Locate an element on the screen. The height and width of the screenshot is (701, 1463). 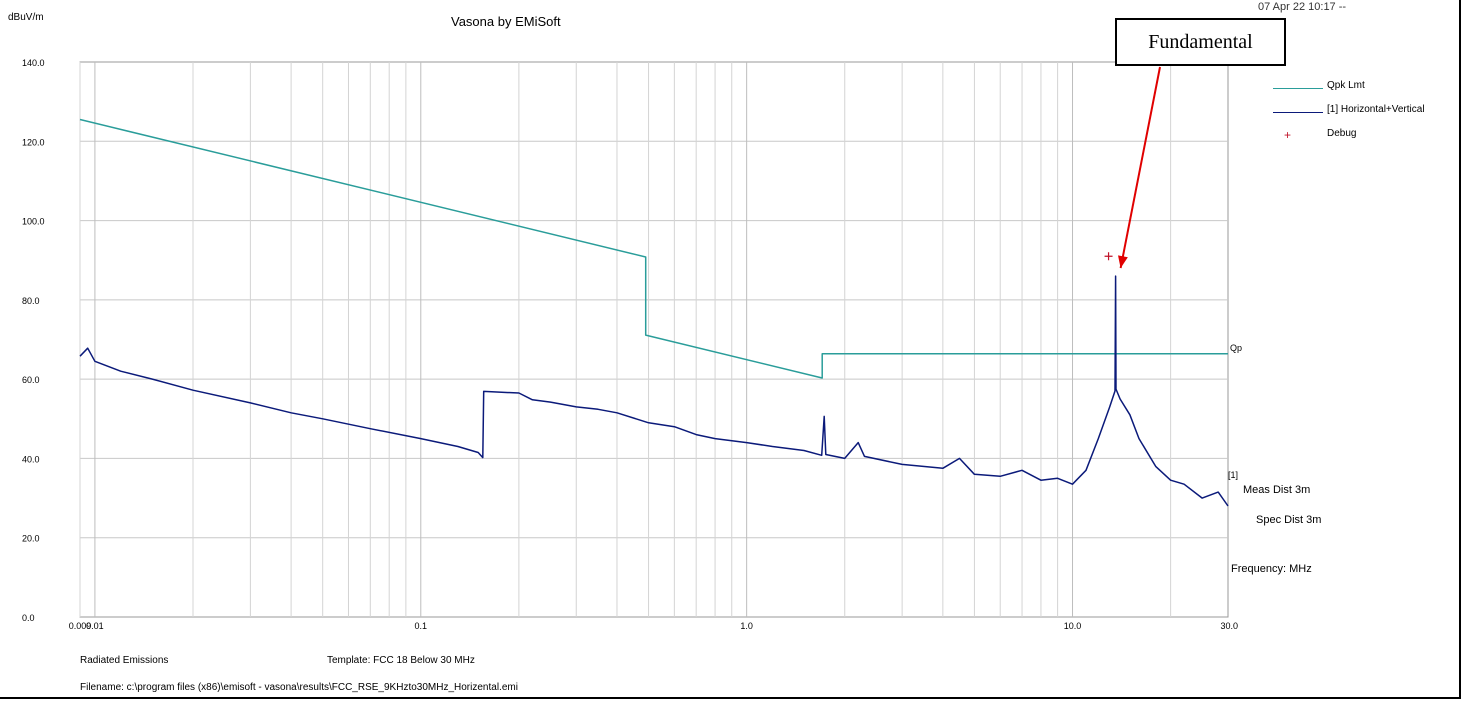
y-tick-label: 120.0 is located at coordinates (33, 142).